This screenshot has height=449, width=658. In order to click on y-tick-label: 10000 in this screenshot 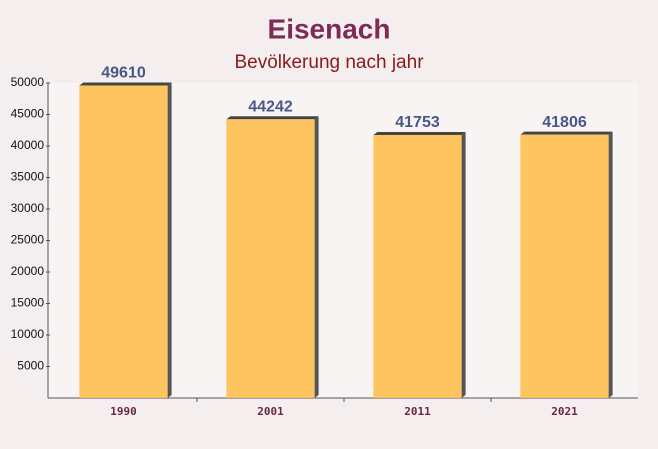, I will do `click(28, 334)`.